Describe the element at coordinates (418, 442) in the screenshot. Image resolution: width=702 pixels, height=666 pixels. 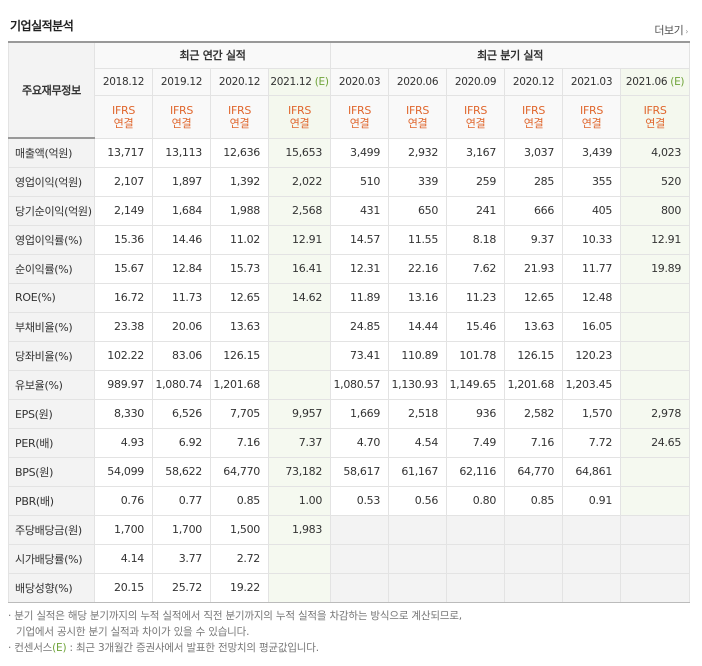
I see `table-cell: 4.54` at that location.